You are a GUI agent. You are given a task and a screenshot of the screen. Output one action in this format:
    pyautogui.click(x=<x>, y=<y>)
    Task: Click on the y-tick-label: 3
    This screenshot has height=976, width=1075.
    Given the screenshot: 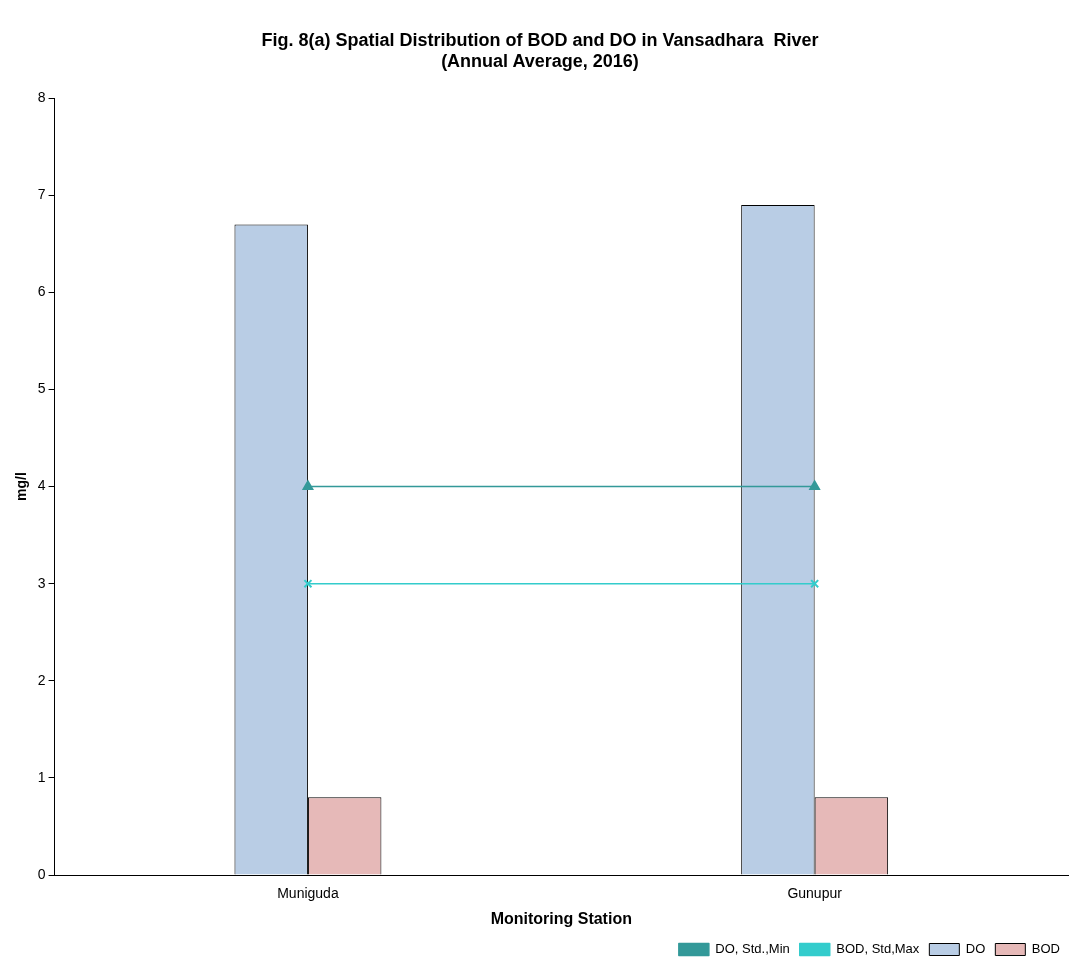 What is the action you would take?
    pyautogui.click(x=41, y=582)
    